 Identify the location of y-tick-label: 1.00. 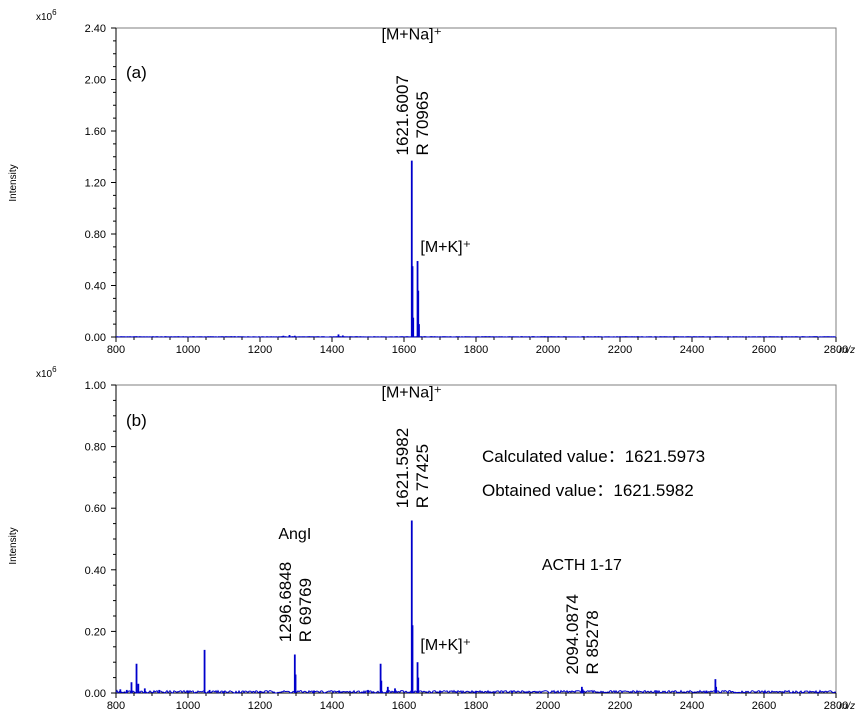
(95, 386).